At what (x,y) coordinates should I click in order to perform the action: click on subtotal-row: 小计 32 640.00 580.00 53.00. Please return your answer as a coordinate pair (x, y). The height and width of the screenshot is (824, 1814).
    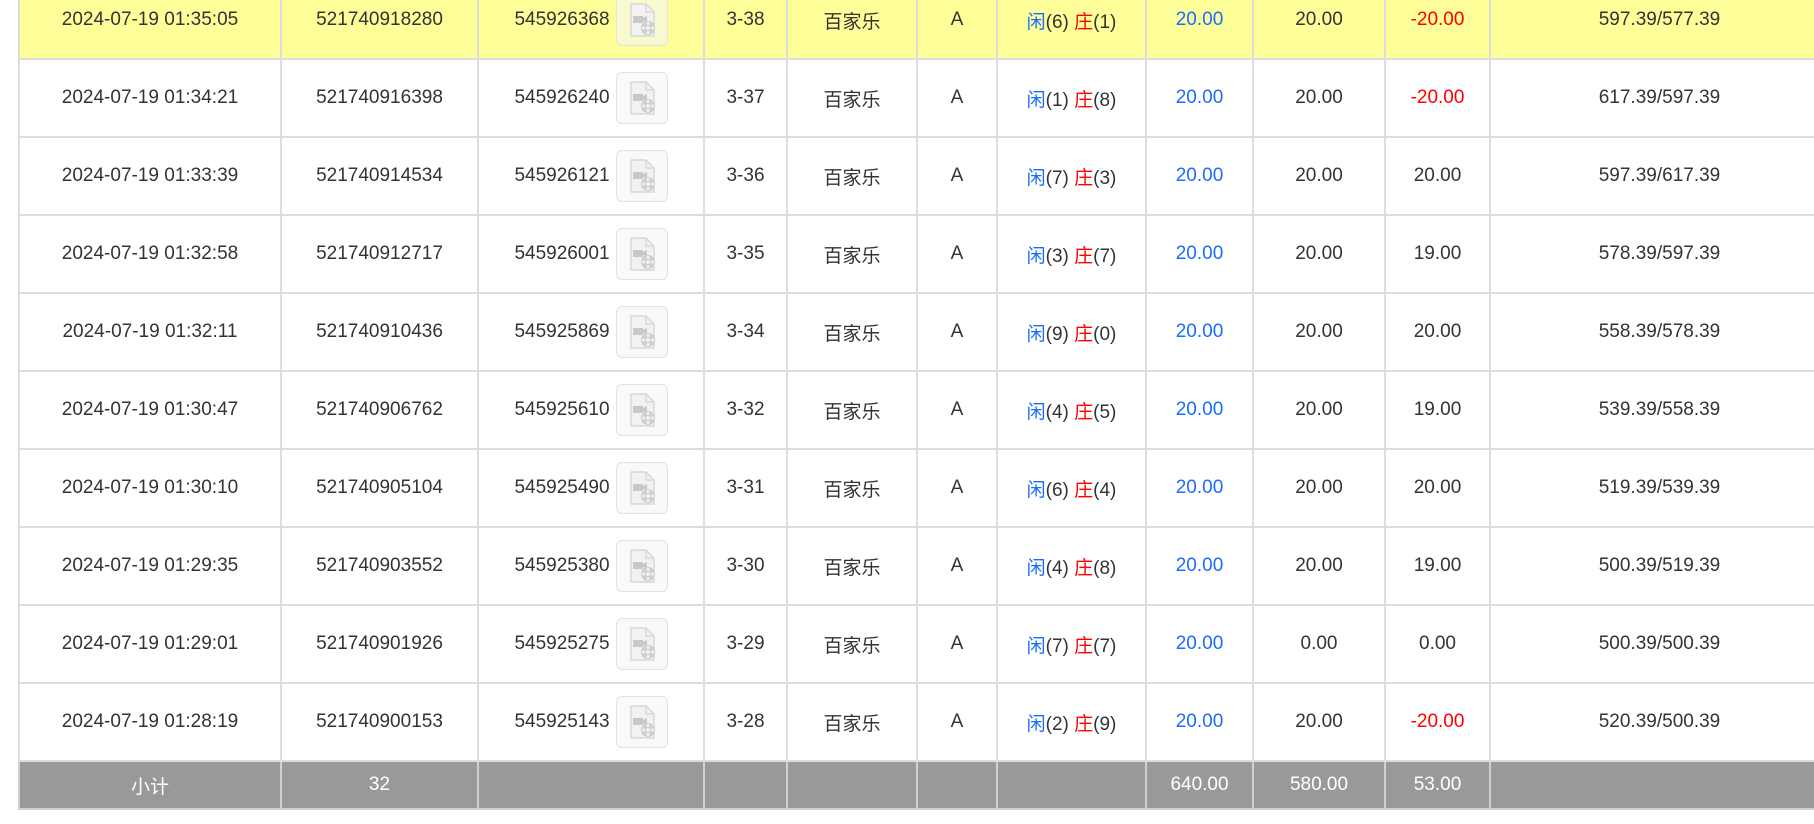
    Looking at the image, I should click on (916, 785).